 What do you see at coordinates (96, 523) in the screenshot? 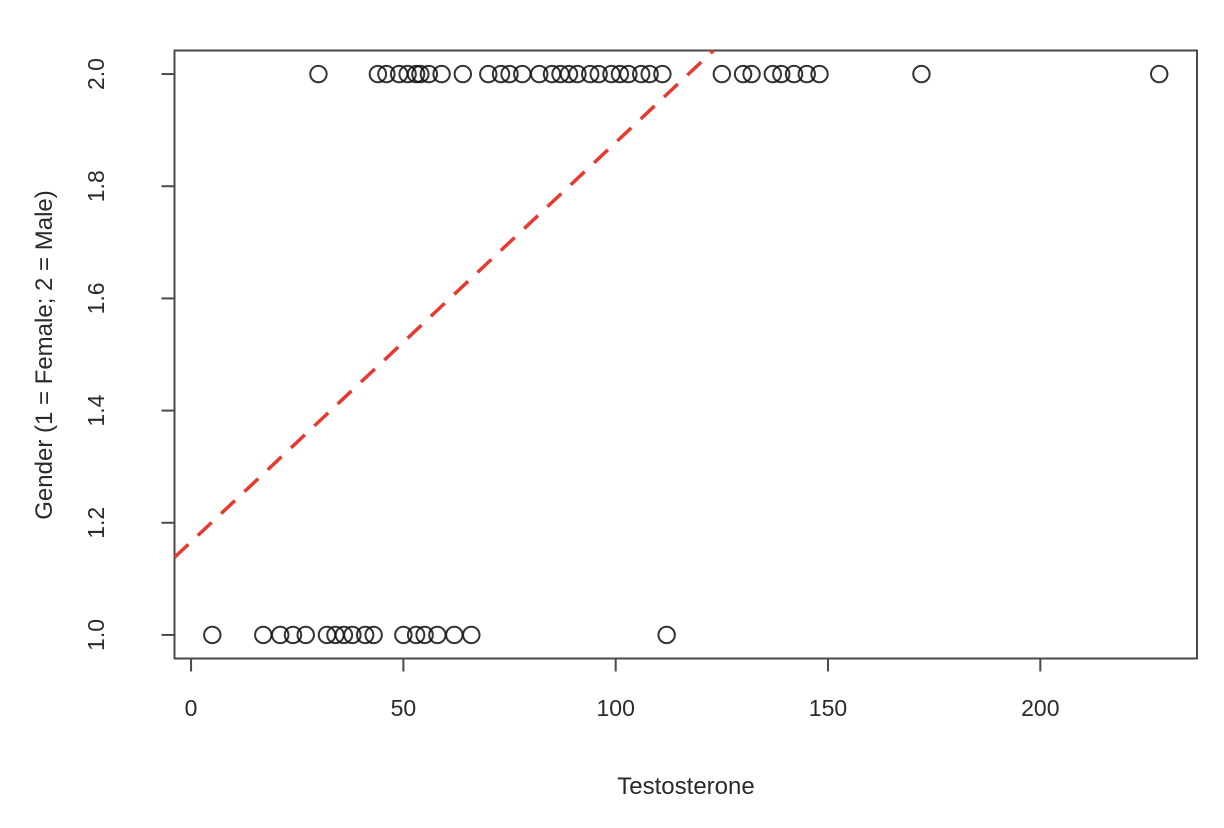
I see `y-axis-tick-label: 1.2` at bounding box center [96, 523].